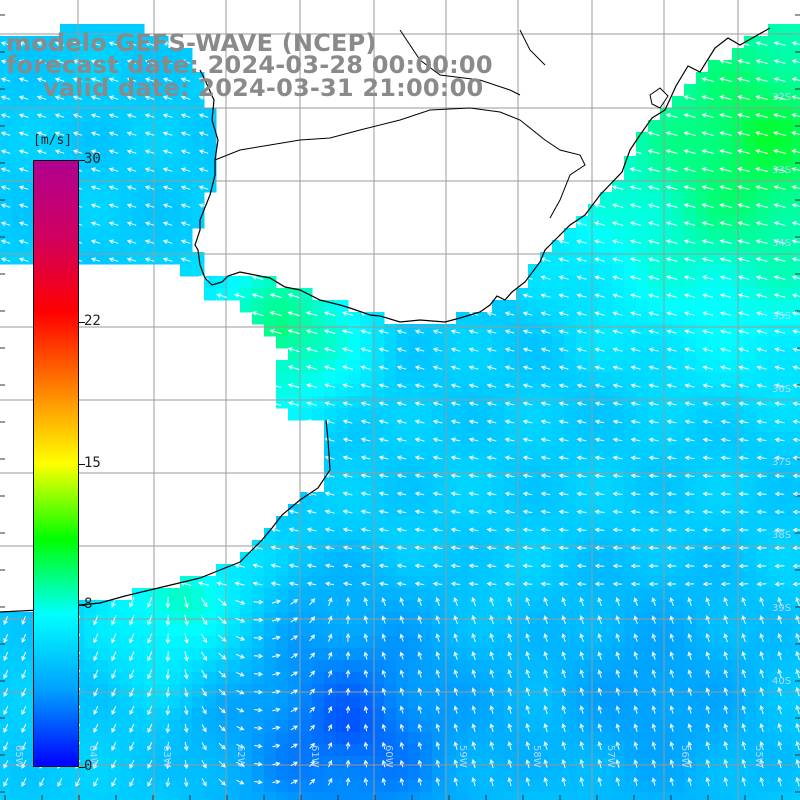 The width and height of the screenshot is (800, 800). Describe the element at coordinates (536, 756) in the screenshot. I see `longitude-label: 58W` at that location.